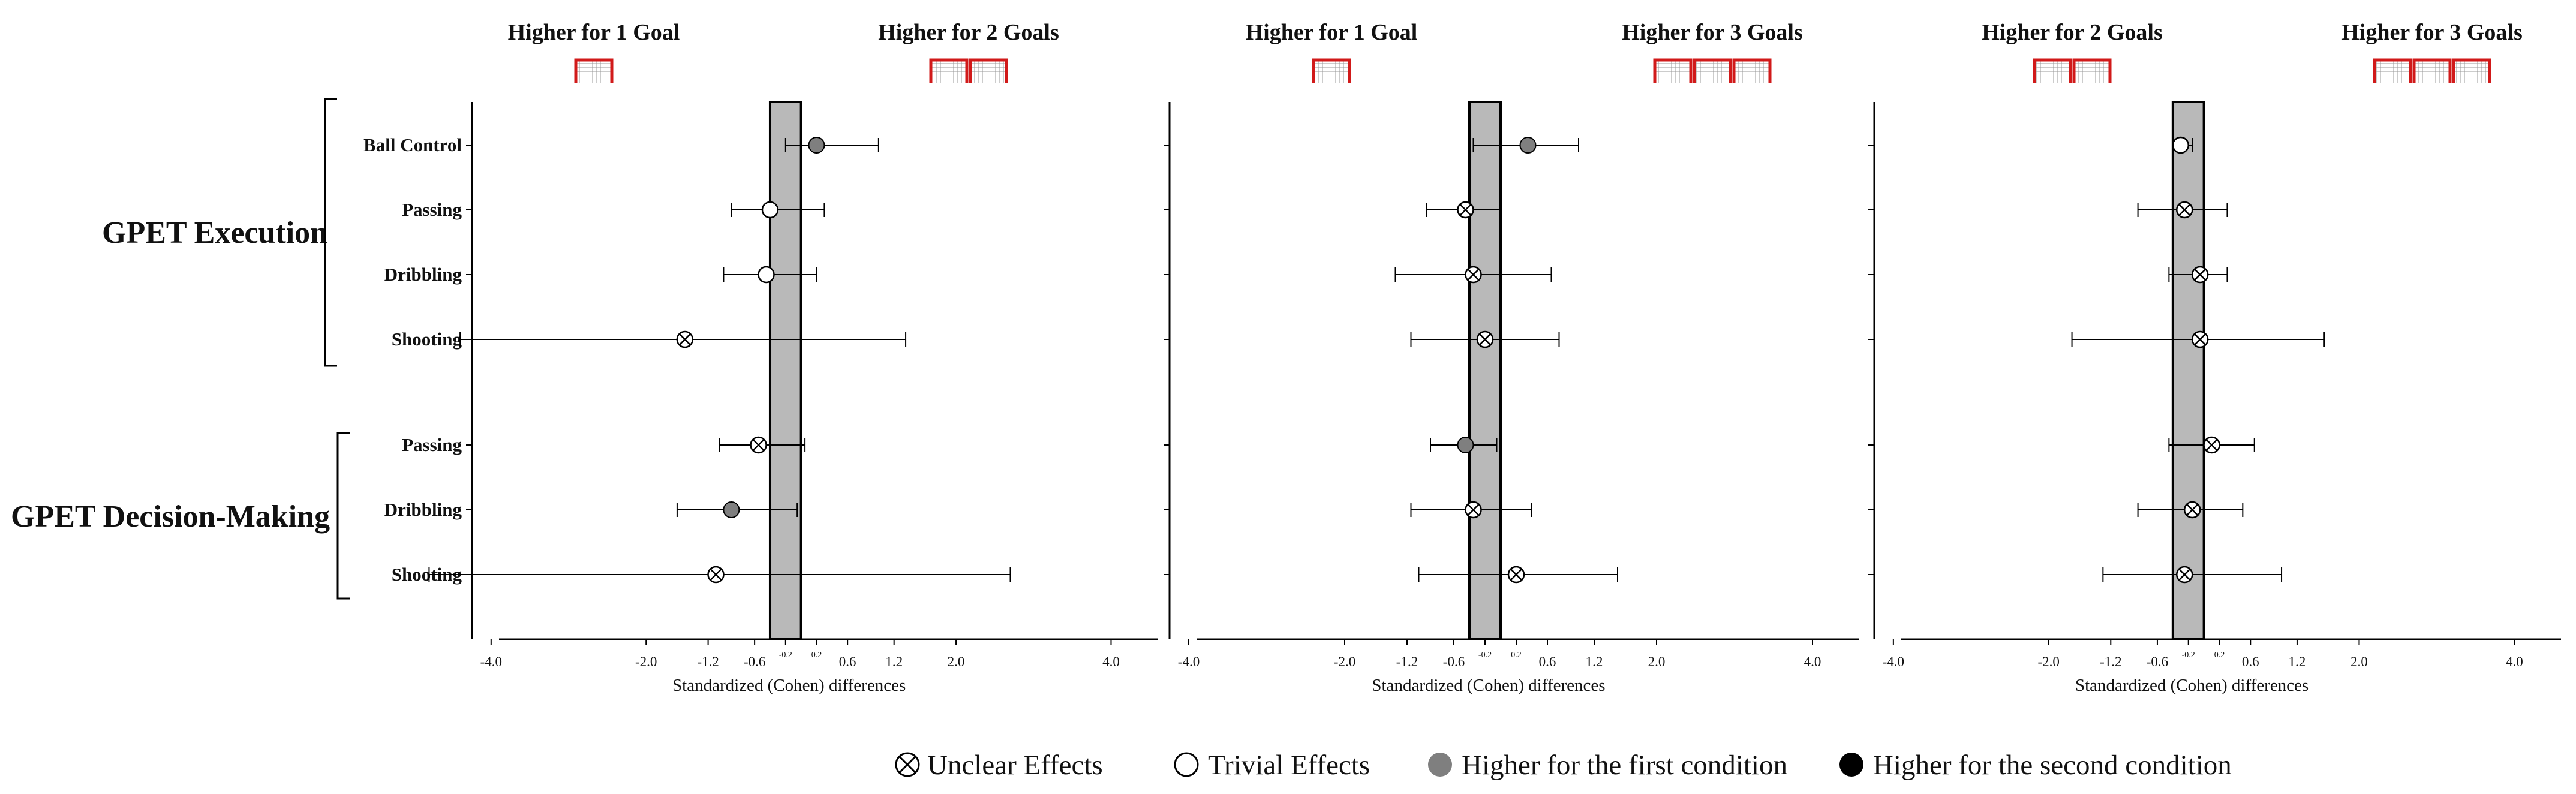 The width and height of the screenshot is (2576, 794). What do you see at coordinates (215, 233) in the screenshot?
I see `group-label-execution: GPET Execution` at bounding box center [215, 233].